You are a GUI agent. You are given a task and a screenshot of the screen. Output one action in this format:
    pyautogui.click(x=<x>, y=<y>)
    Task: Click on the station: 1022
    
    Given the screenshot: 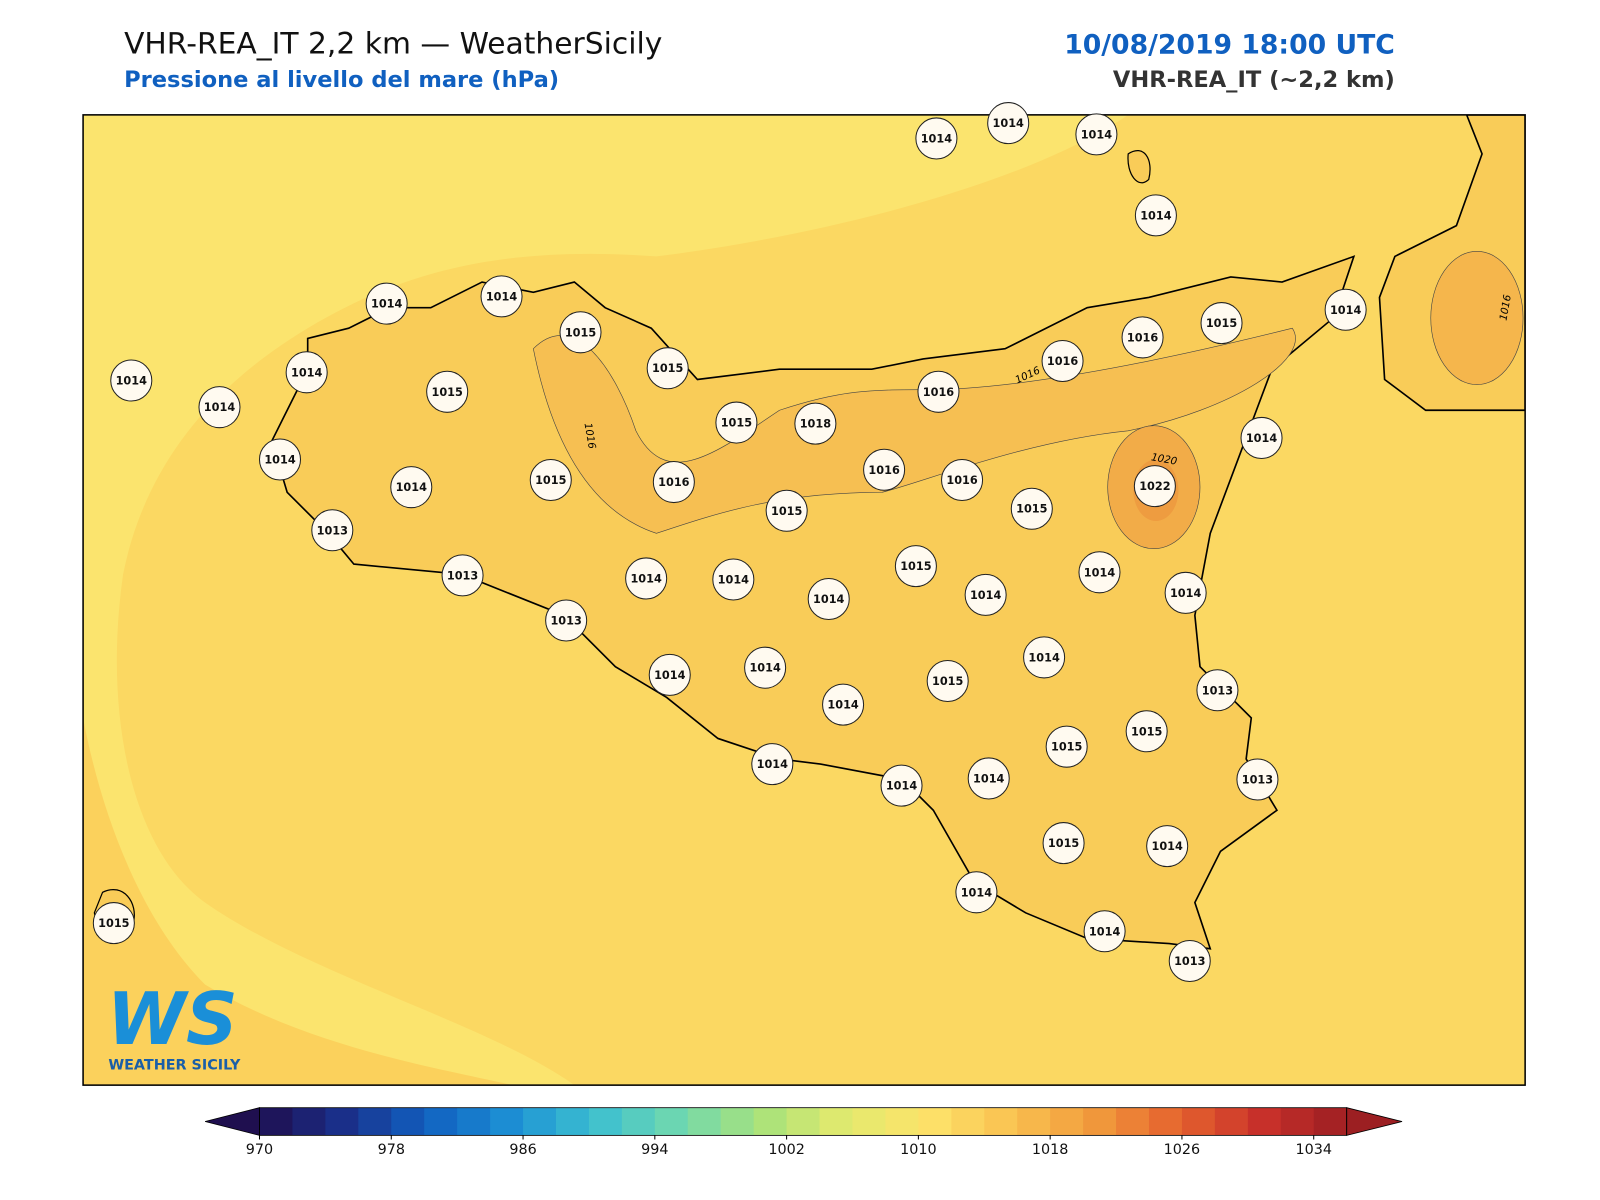 What is the action you would take?
    pyautogui.click(x=1154, y=486)
    